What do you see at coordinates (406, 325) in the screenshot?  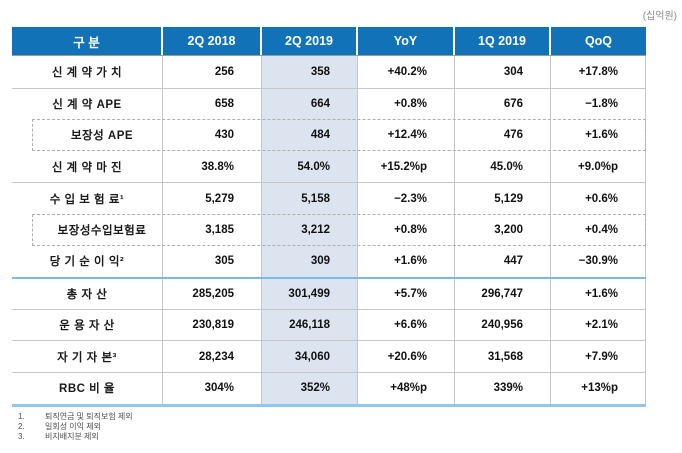 I see `table-cell: +6.6%` at bounding box center [406, 325].